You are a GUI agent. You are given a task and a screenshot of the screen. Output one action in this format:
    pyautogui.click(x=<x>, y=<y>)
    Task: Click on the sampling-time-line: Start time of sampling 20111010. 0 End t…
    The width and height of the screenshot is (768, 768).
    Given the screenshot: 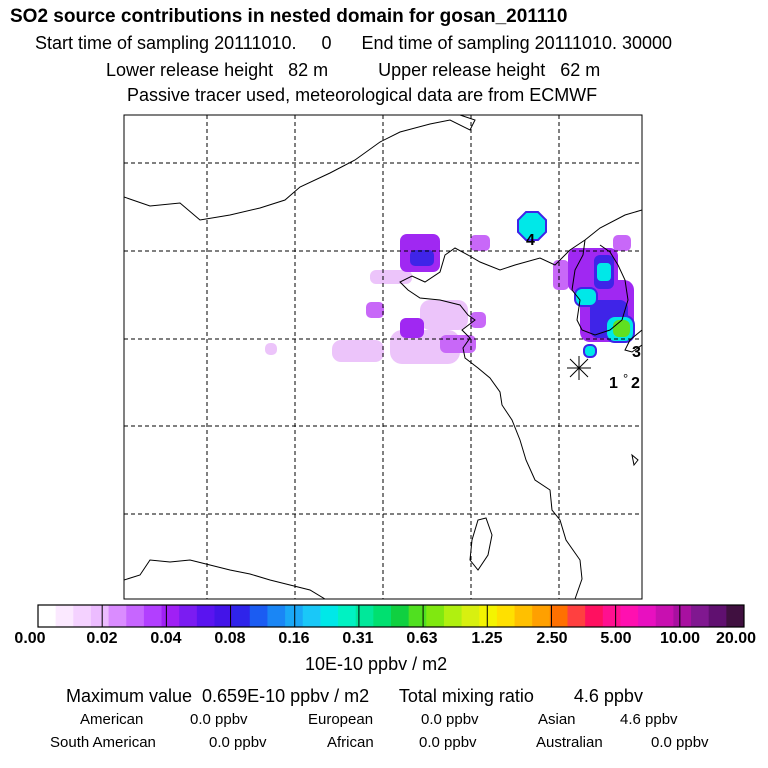 What is the action you would take?
    pyautogui.click(x=354, y=43)
    